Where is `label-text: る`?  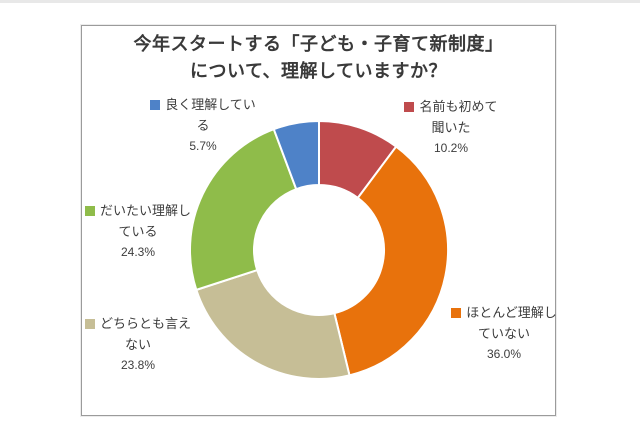
label-text: る is located at coordinates (203, 125).